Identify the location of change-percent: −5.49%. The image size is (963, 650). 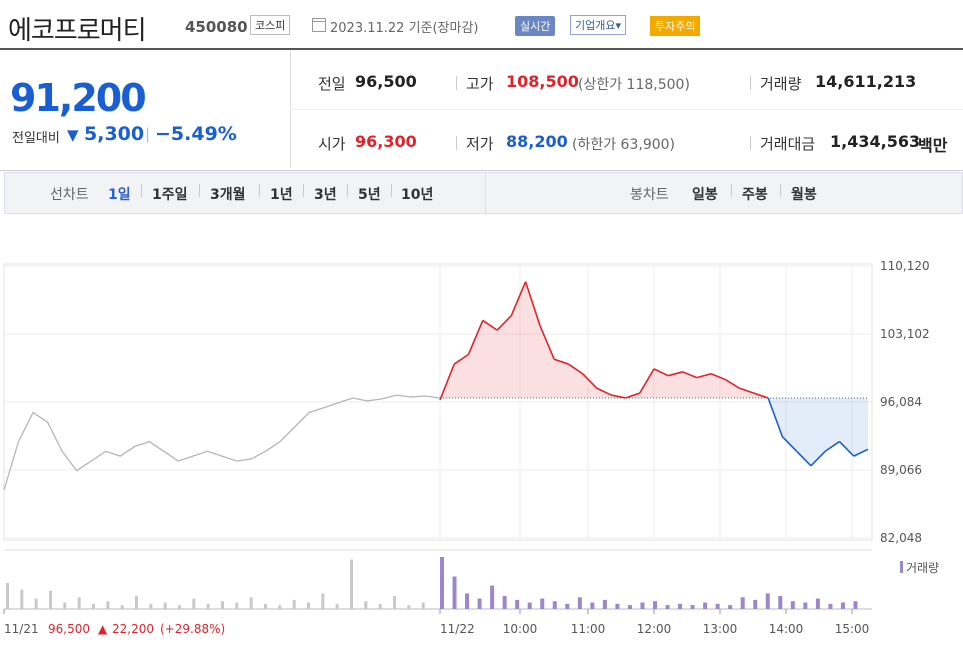
(196, 134).